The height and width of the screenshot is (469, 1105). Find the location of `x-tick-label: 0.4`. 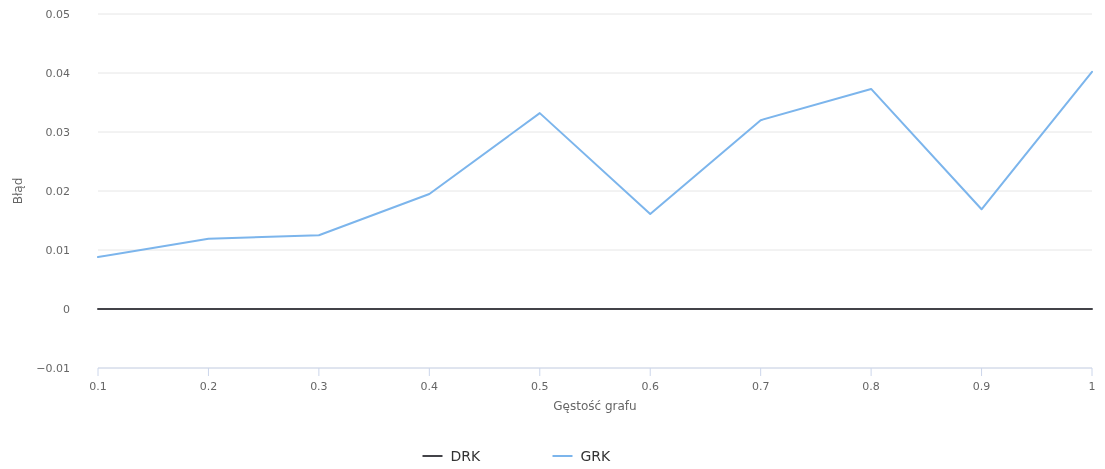

x-tick-label: 0.4 is located at coordinates (429, 386).